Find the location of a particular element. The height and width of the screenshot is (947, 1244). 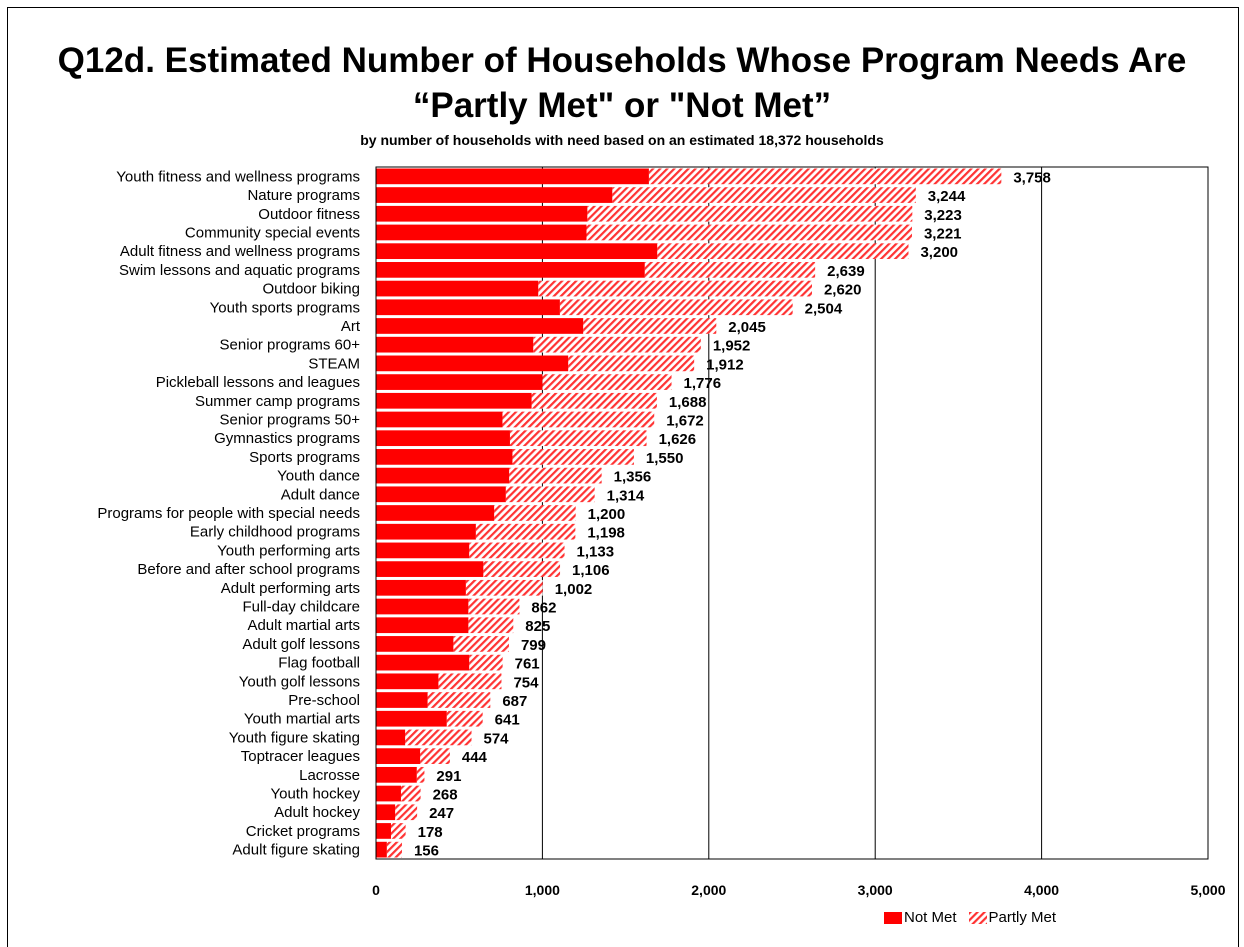

total-data-label: 825 is located at coordinates (537, 626).